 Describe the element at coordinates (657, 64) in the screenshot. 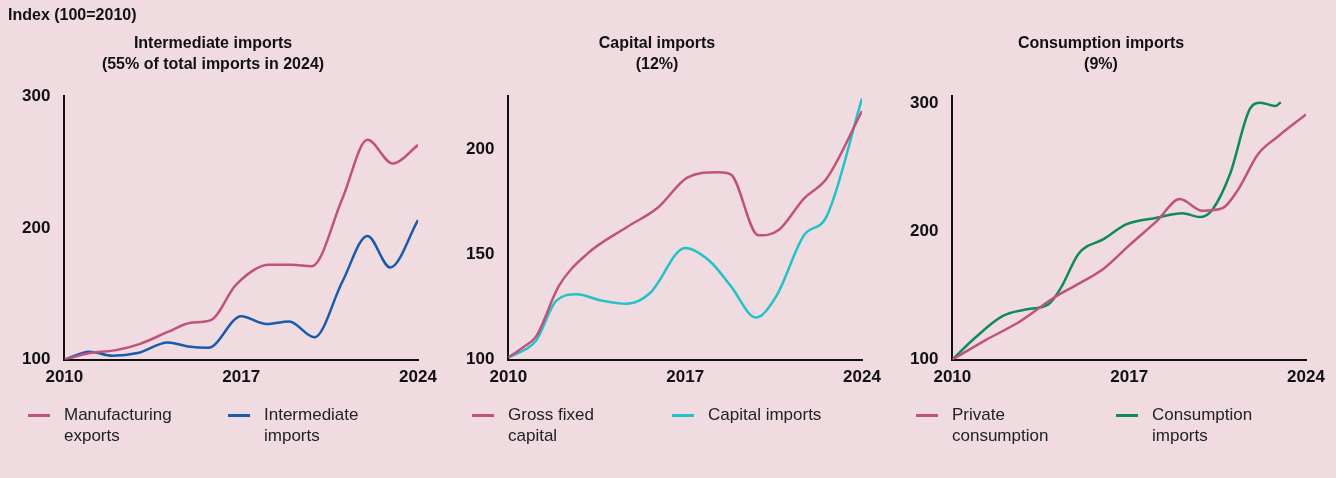

I see `chart-subtitle: (12%)` at that location.